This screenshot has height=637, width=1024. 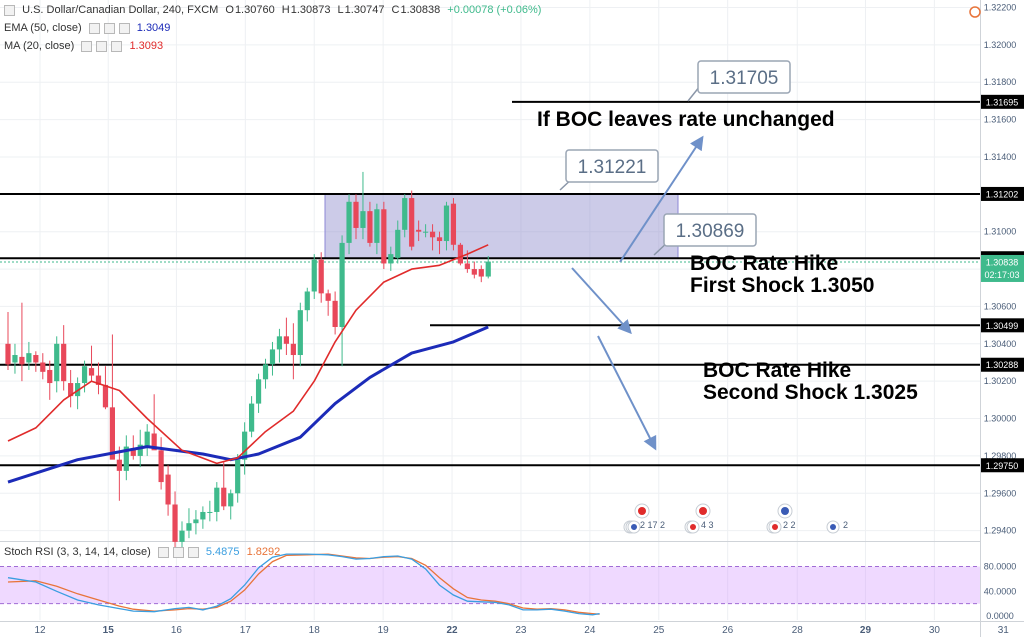 What do you see at coordinates (285, 10) in the screenshot?
I see `ohlc-high-label: H` at bounding box center [285, 10].